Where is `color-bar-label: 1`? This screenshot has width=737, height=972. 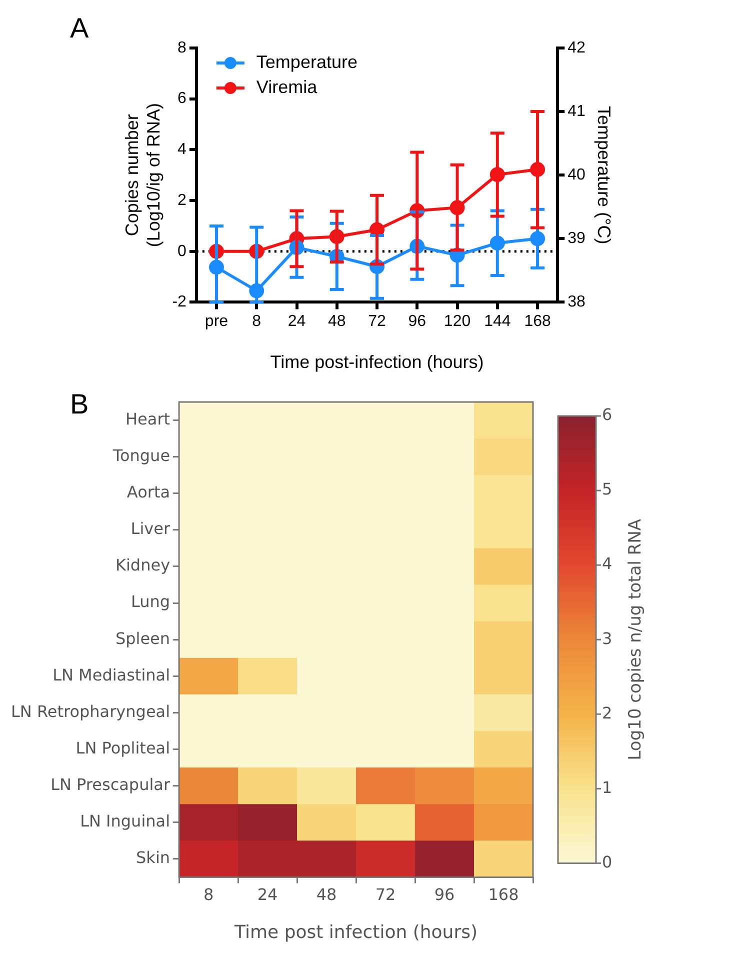 color-bar-label: 1 is located at coordinates (607, 787).